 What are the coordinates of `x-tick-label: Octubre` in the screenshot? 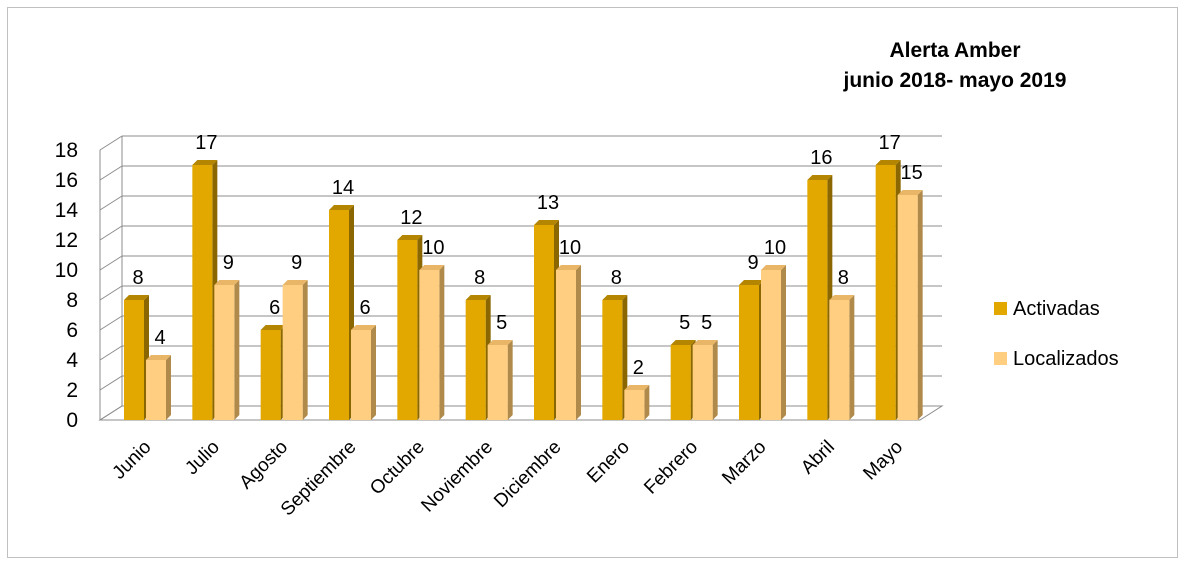 It's located at (397, 468).